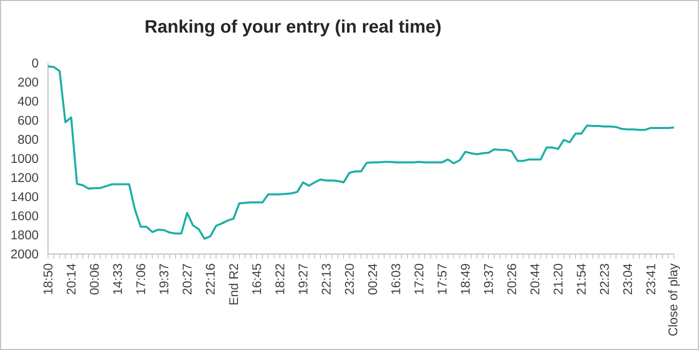 Image resolution: width=699 pixels, height=350 pixels. Describe the element at coordinates (674, 299) in the screenshot. I see `x-tick-label: Close of play` at that location.